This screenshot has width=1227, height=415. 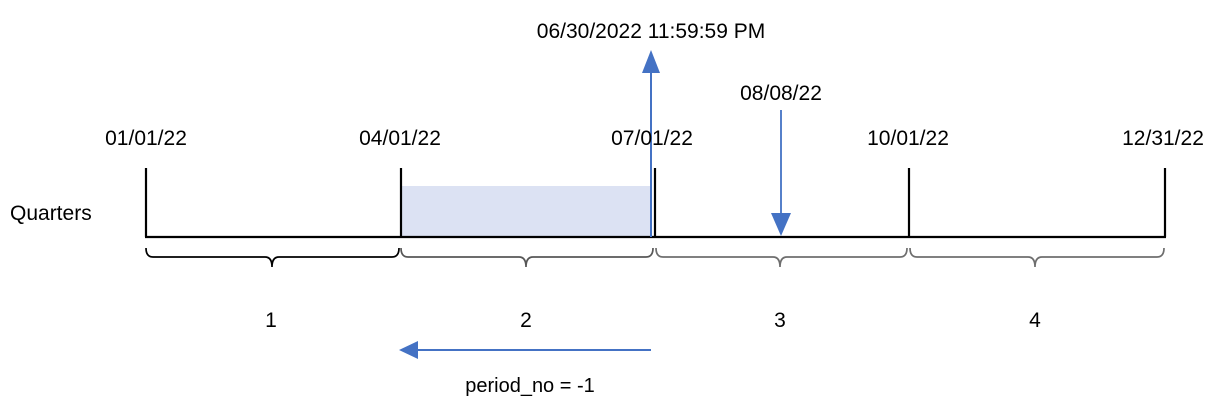 What do you see at coordinates (781, 173) in the screenshot?
I see `input-date-arrow` at bounding box center [781, 173].